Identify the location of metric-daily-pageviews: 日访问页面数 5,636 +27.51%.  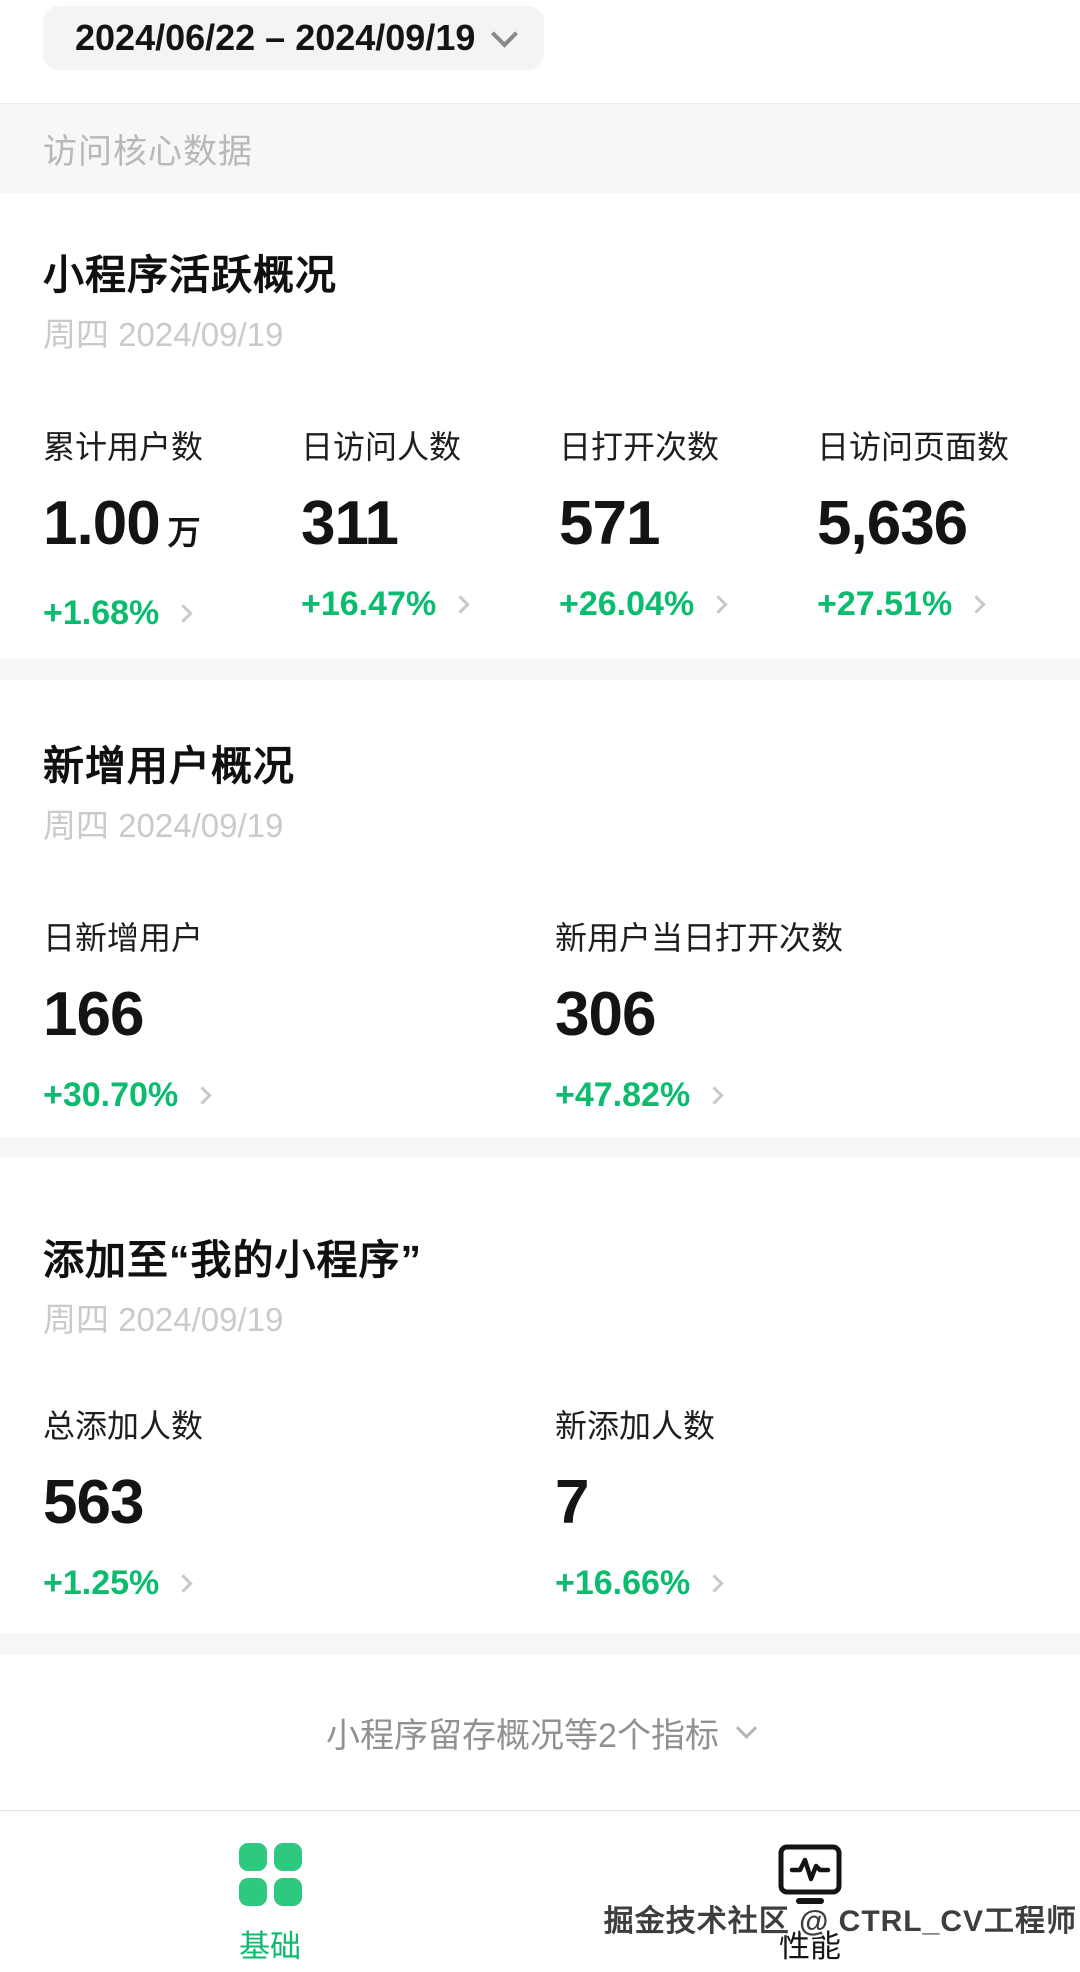
(946, 530).